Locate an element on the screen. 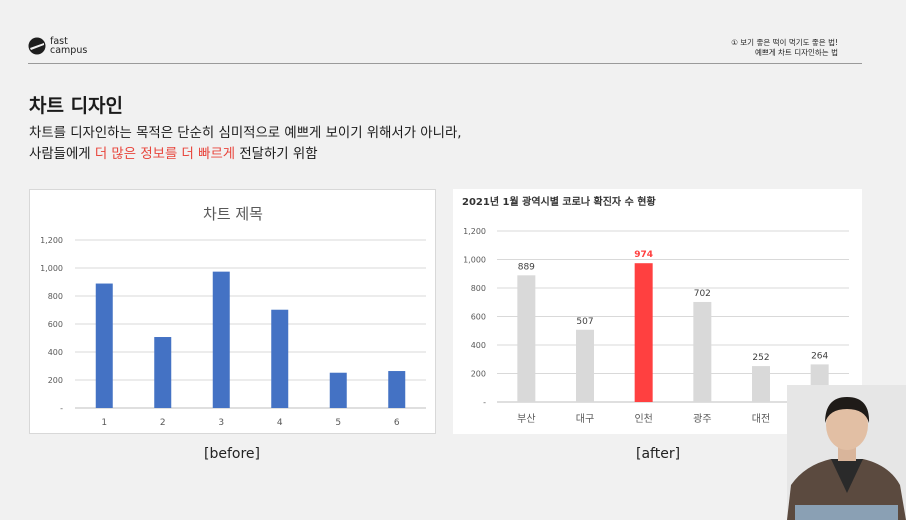  presenter-video is located at coordinates (846, 452).